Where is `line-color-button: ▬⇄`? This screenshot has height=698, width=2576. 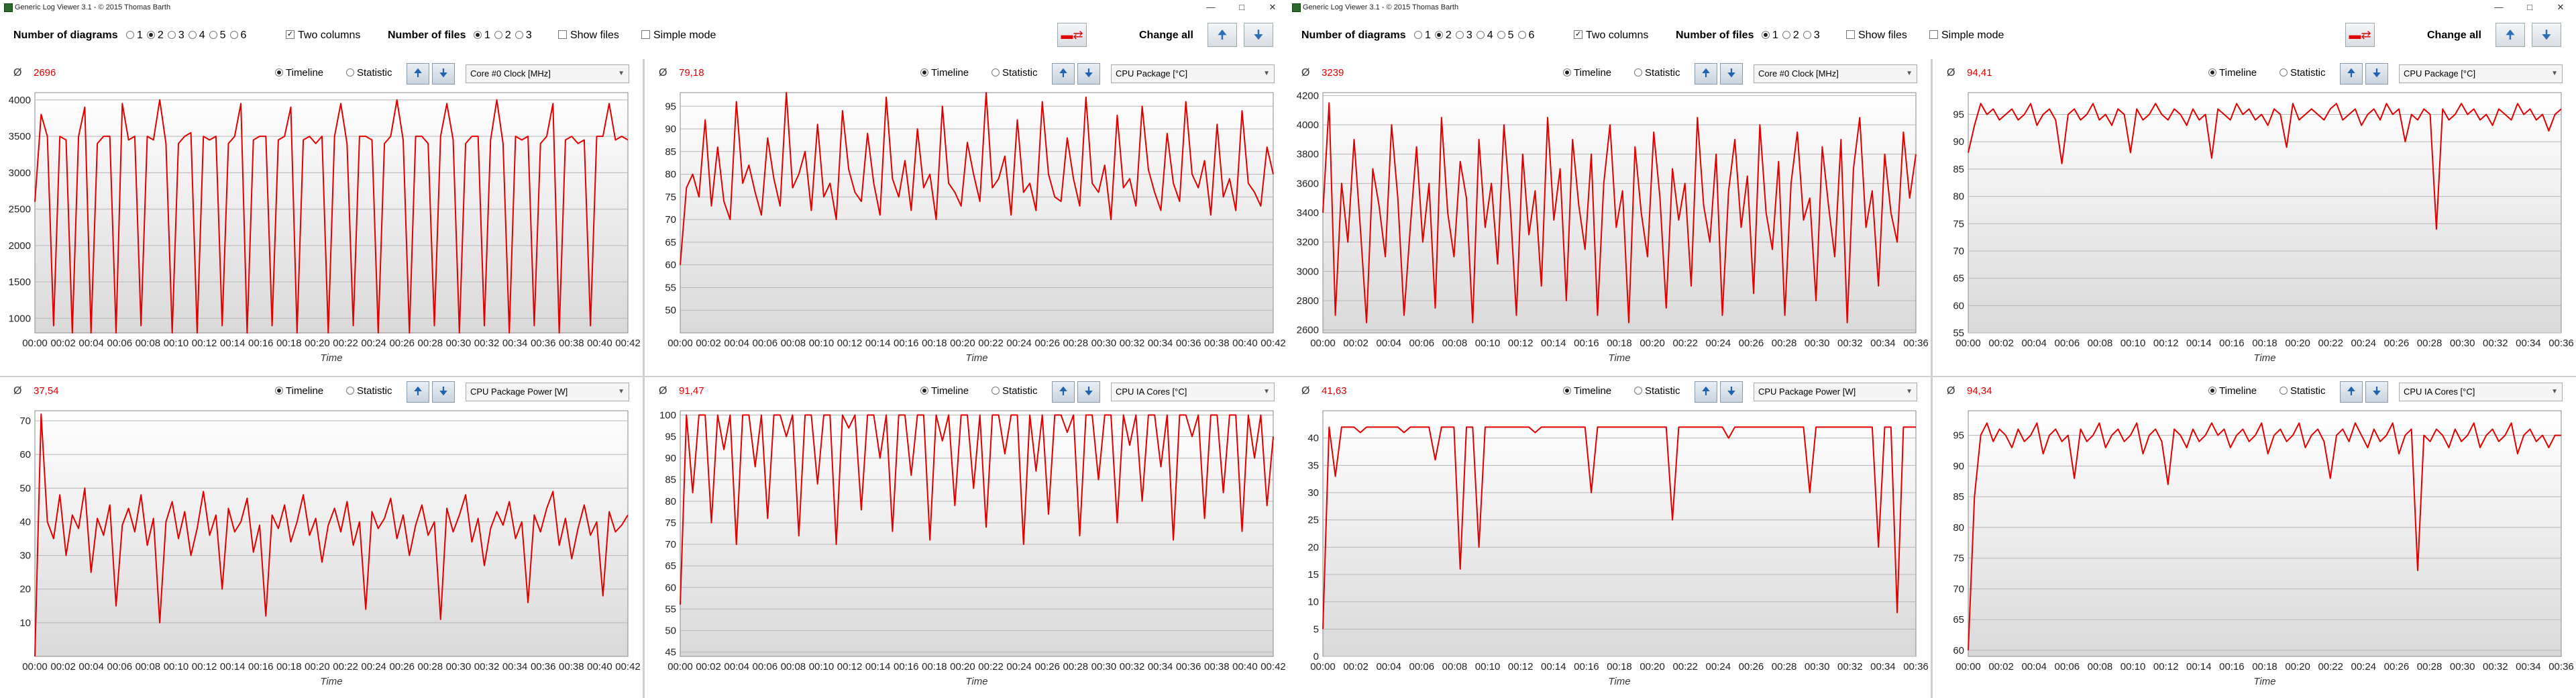 line-color-button: ▬⇄ is located at coordinates (2360, 35).